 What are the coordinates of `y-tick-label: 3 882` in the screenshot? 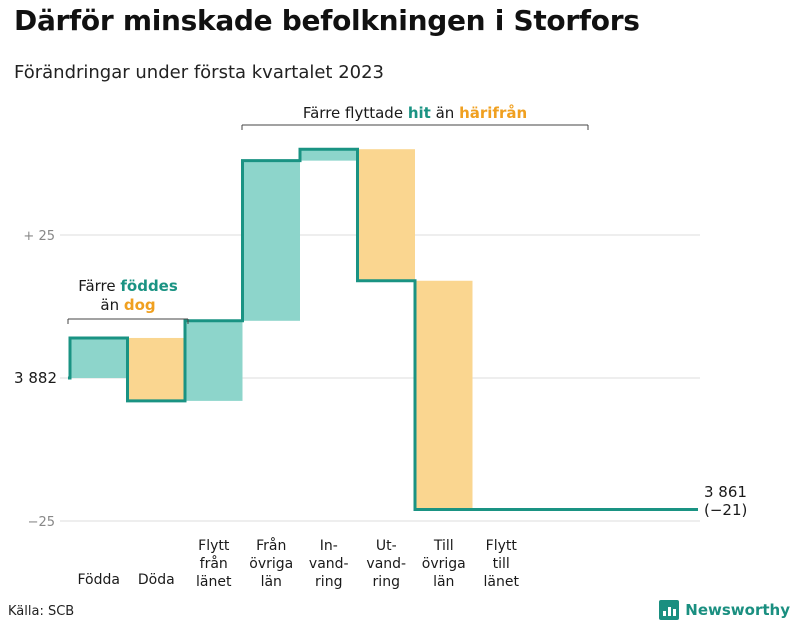 It's located at (35, 378).